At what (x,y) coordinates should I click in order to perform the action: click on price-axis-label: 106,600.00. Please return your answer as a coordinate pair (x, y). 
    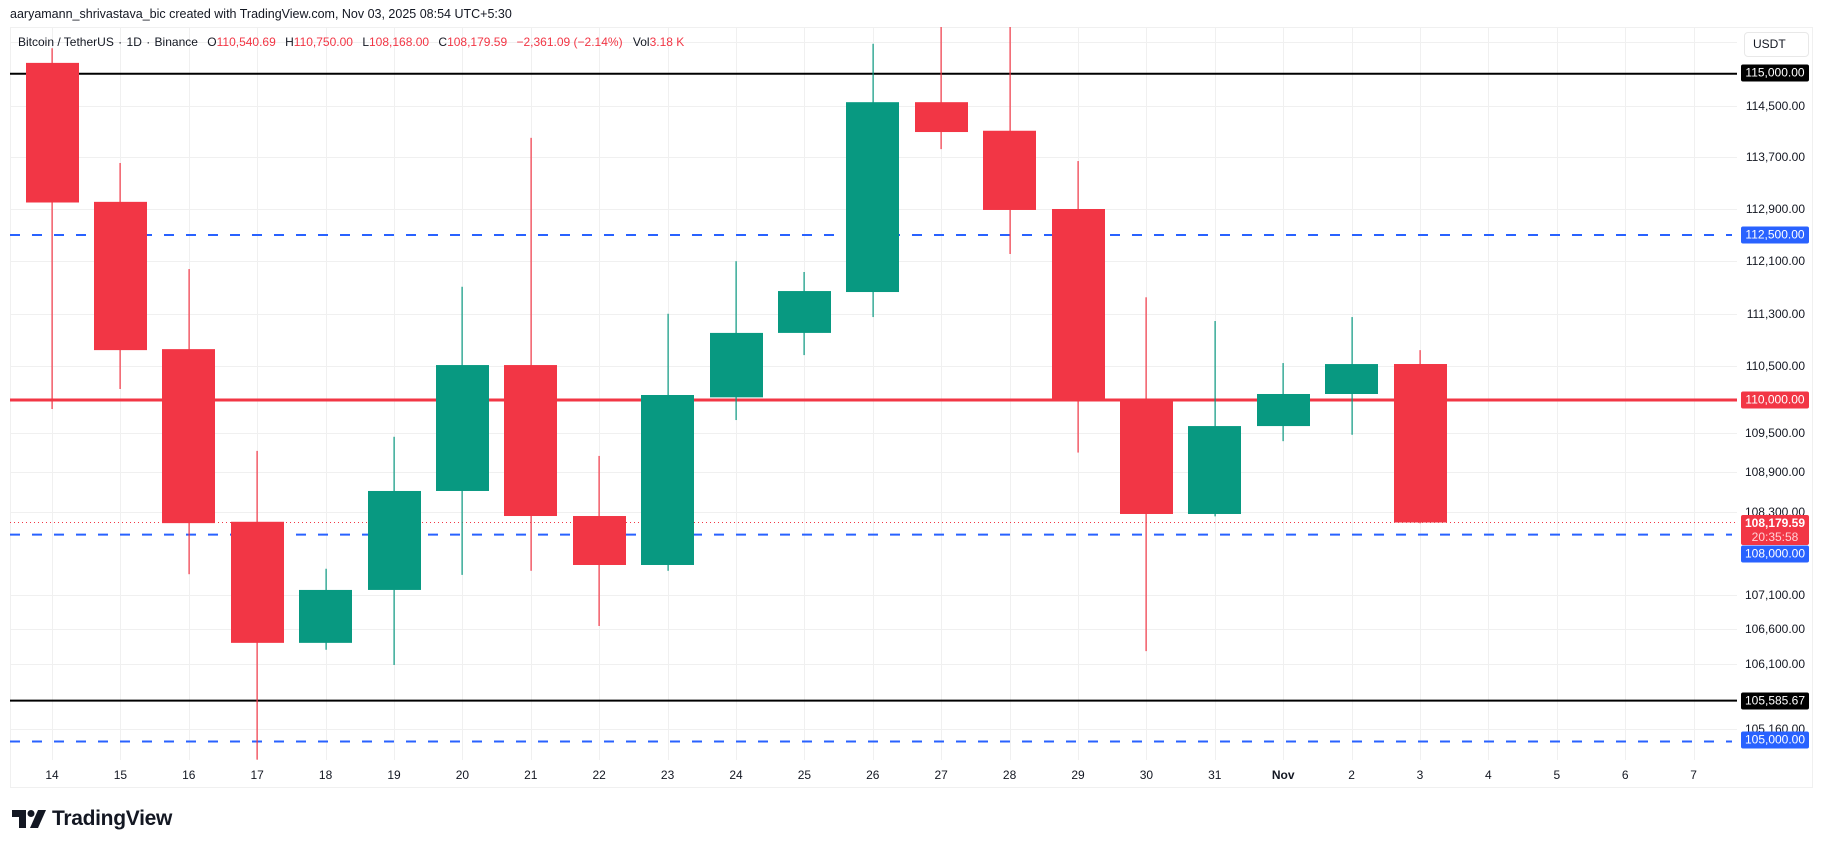
    Looking at the image, I should click on (1774, 629).